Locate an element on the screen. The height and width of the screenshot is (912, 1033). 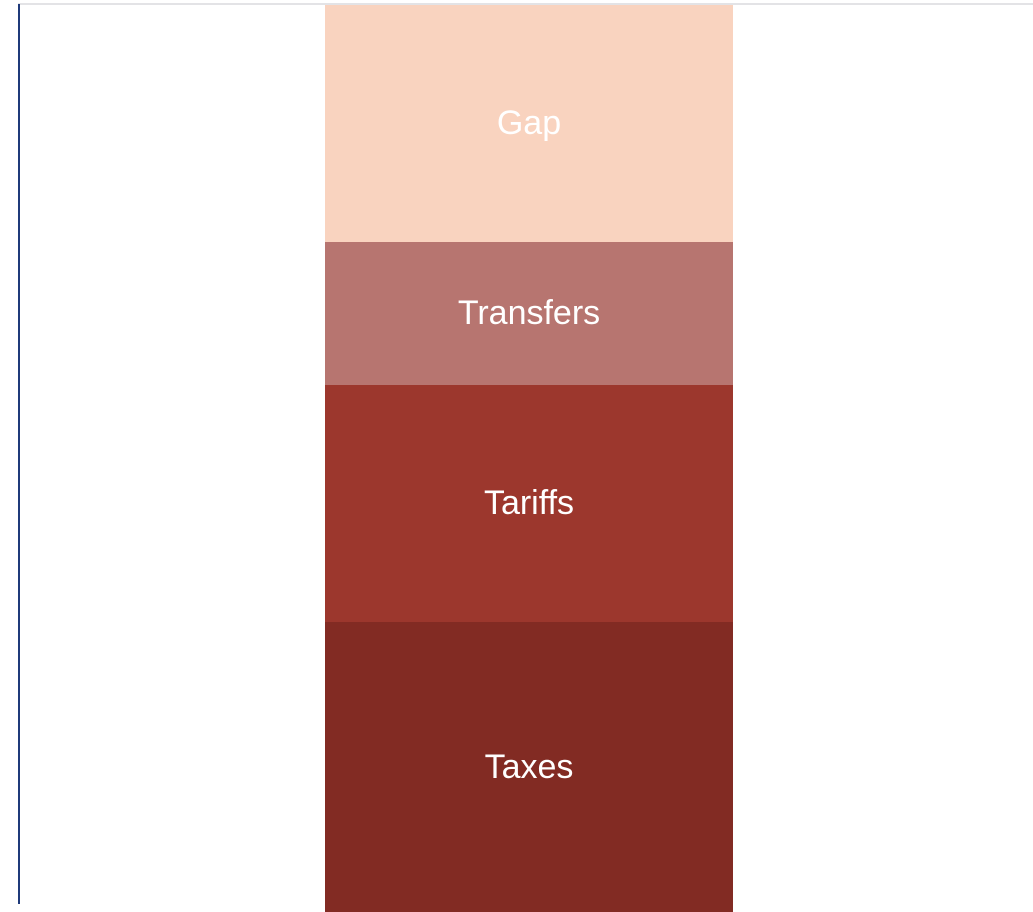
left-border is located at coordinates (19, 454).